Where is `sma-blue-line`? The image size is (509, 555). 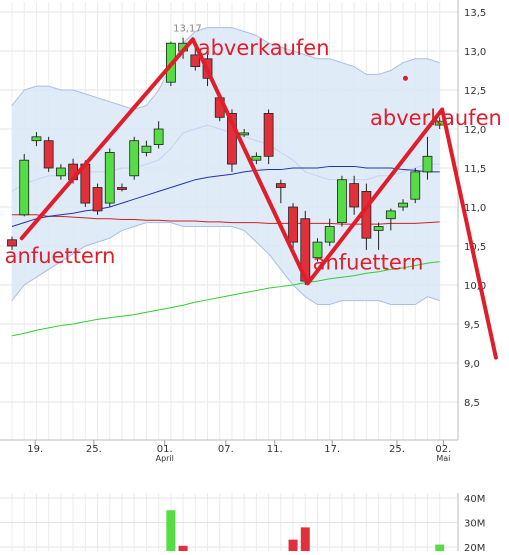
sma-blue-line is located at coordinates (225, 196).